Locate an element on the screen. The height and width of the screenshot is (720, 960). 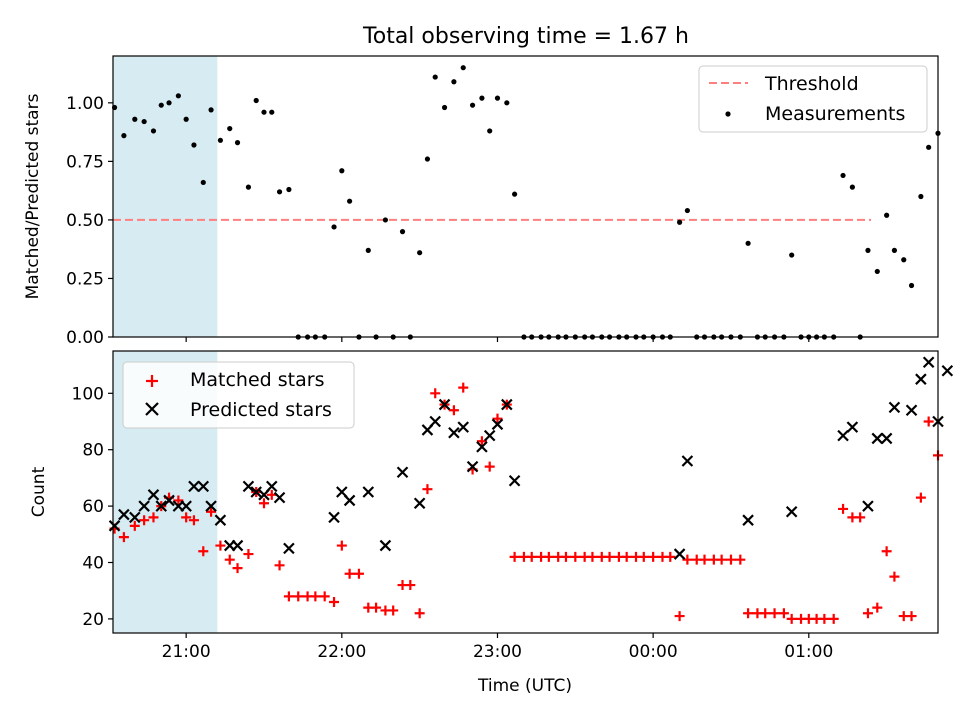
count-ytick-label: 100 is located at coordinates (88, 394).